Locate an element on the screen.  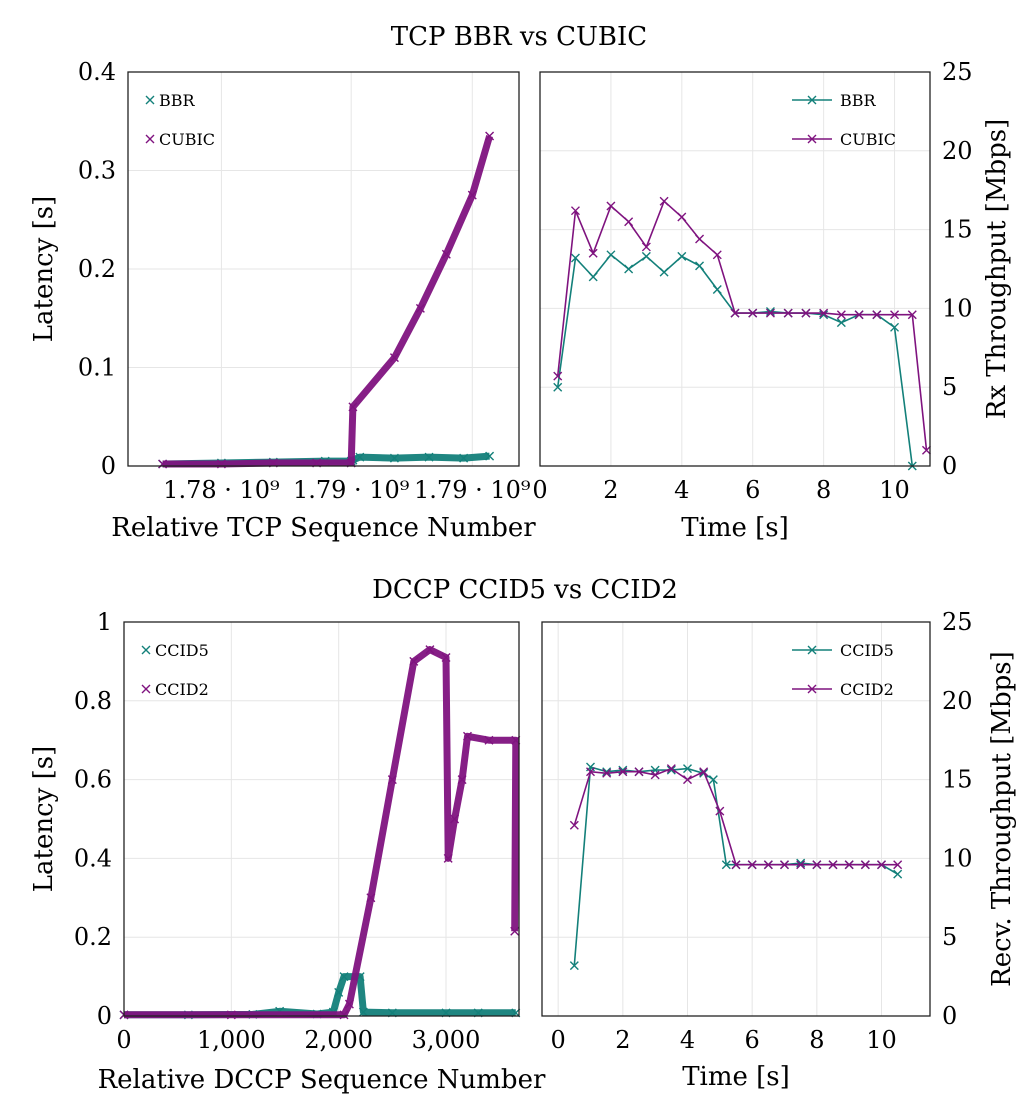
p0R-frame is located at coordinates (735, 269).